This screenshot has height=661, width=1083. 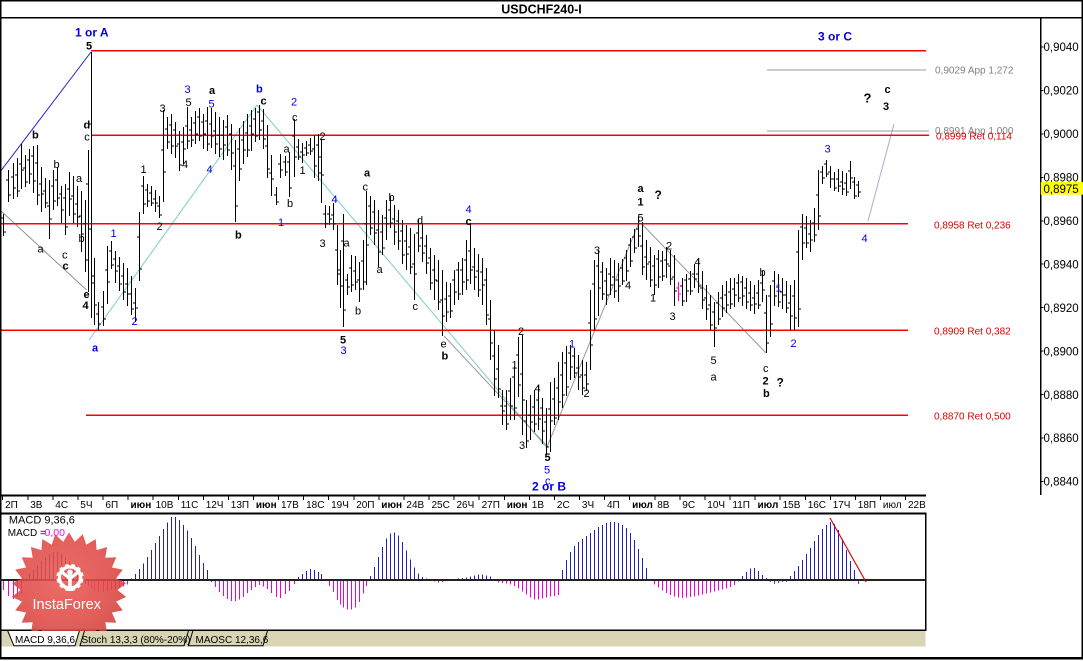 I want to click on svg-text: 0,8940, so click(x=1061, y=265).